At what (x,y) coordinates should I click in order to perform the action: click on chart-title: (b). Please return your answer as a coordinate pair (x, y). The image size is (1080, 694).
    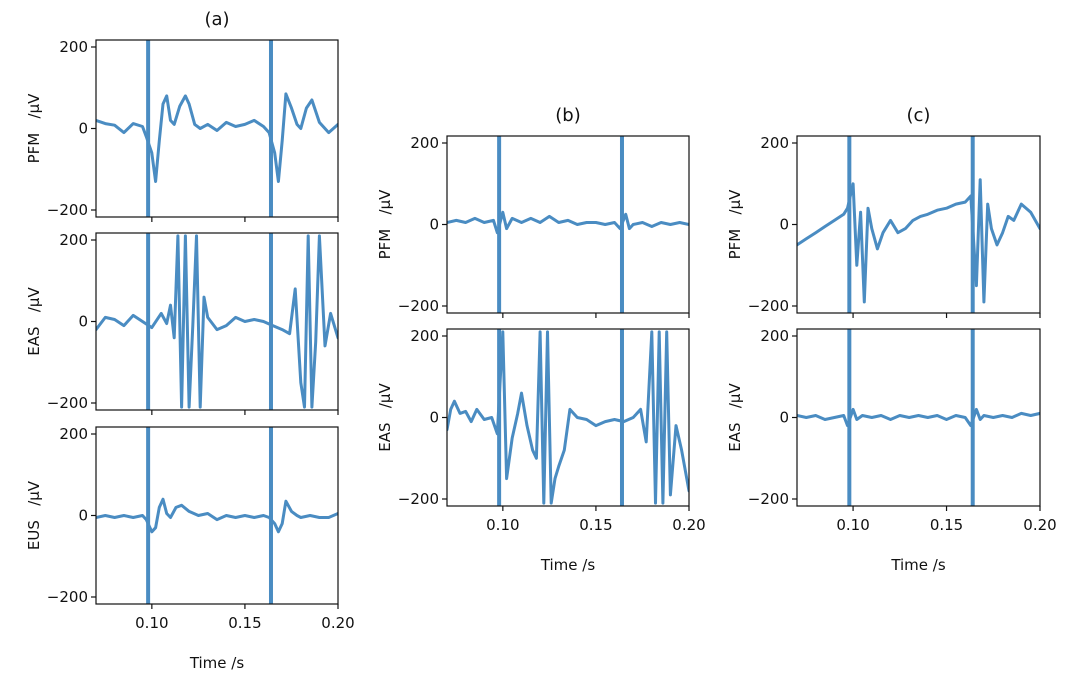
    Looking at the image, I should click on (567, 115).